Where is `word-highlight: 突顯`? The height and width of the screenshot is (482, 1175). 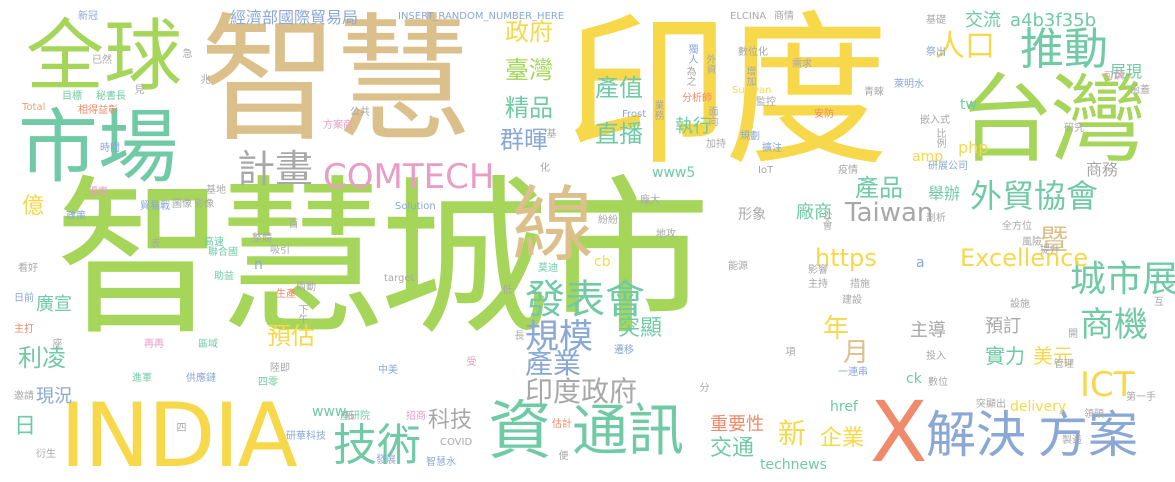
word-highlight: 突顯 is located at coordinates (640, 328).